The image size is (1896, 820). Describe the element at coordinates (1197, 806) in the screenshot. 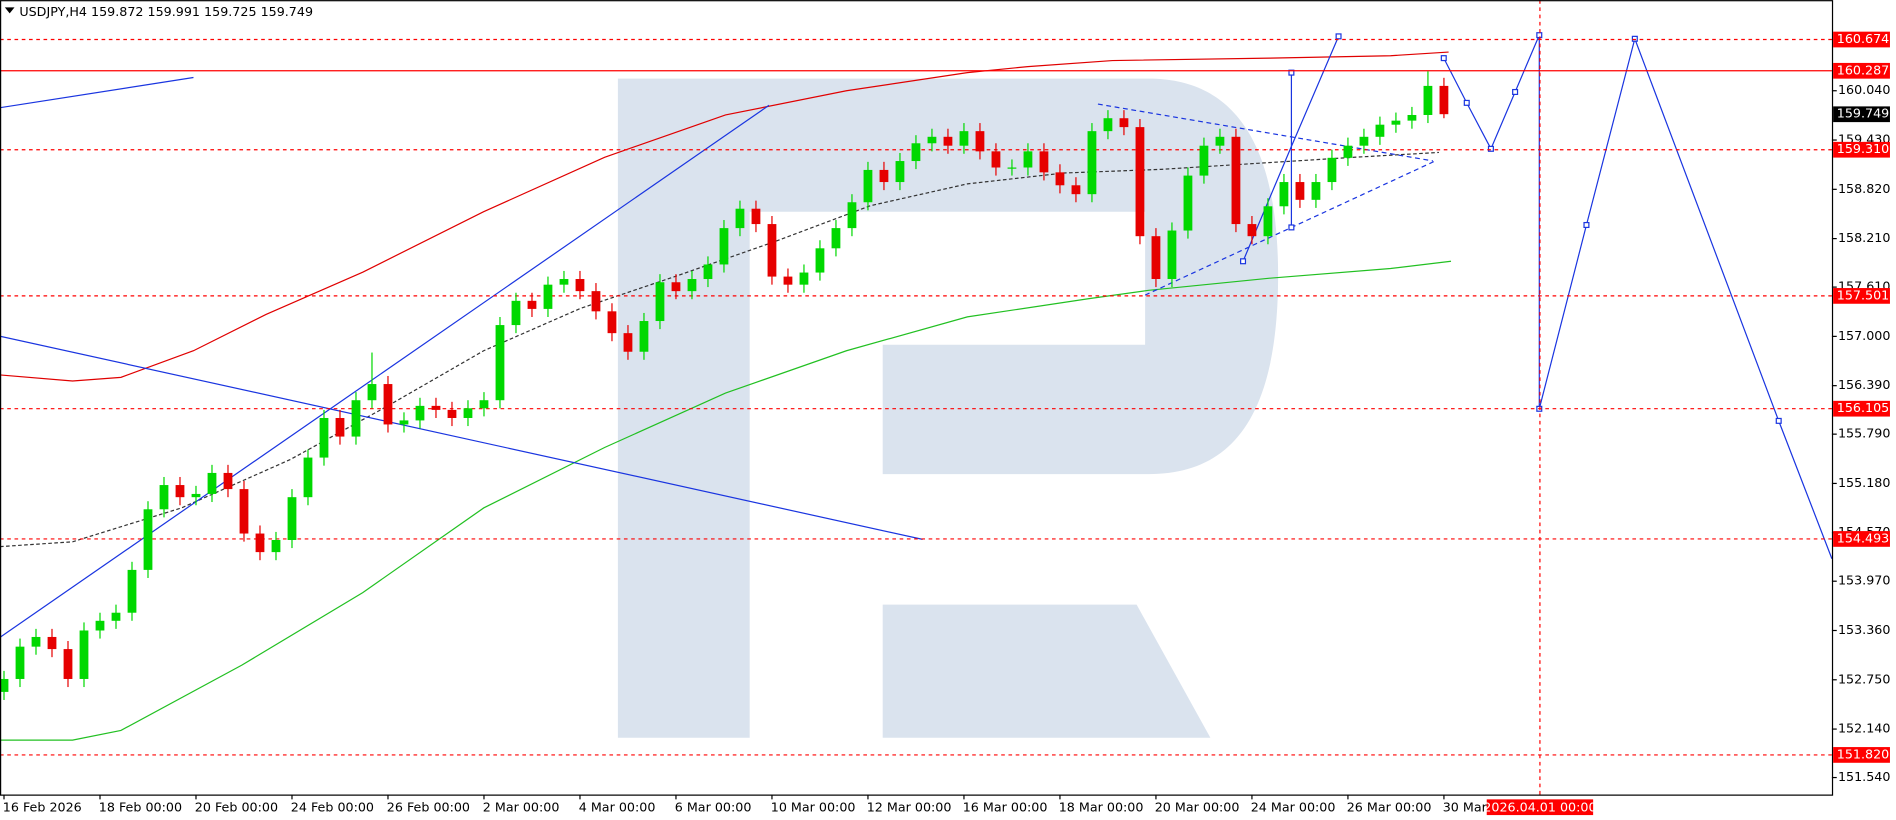

I see `x-tick-label: 20 Mar 00:00` at that location.